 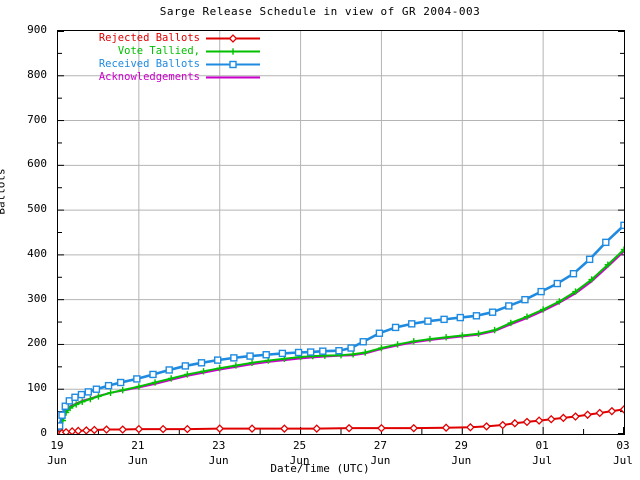 What do you see at coordinates (233, 77) in the screenshot?
I see `legend-swatch-none` at bounding box center [233, 77].